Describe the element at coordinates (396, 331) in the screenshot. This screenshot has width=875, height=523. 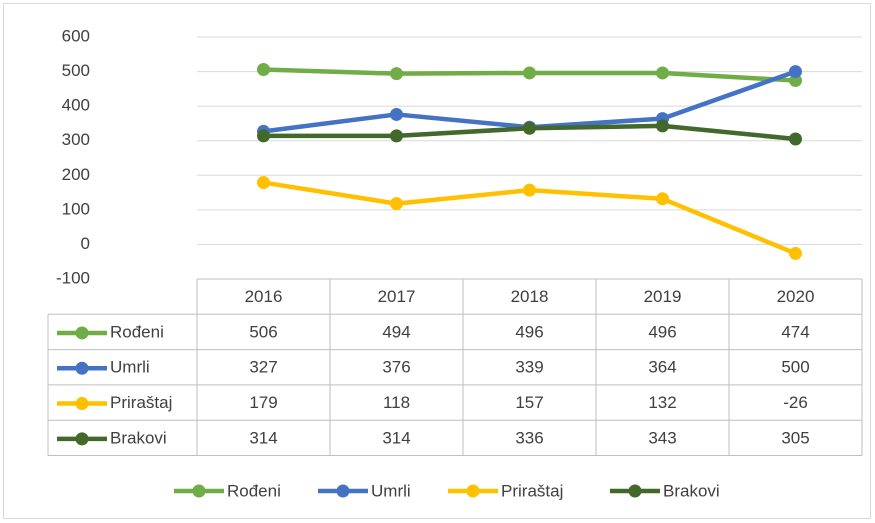
I see `table-cell: 494` at that location.